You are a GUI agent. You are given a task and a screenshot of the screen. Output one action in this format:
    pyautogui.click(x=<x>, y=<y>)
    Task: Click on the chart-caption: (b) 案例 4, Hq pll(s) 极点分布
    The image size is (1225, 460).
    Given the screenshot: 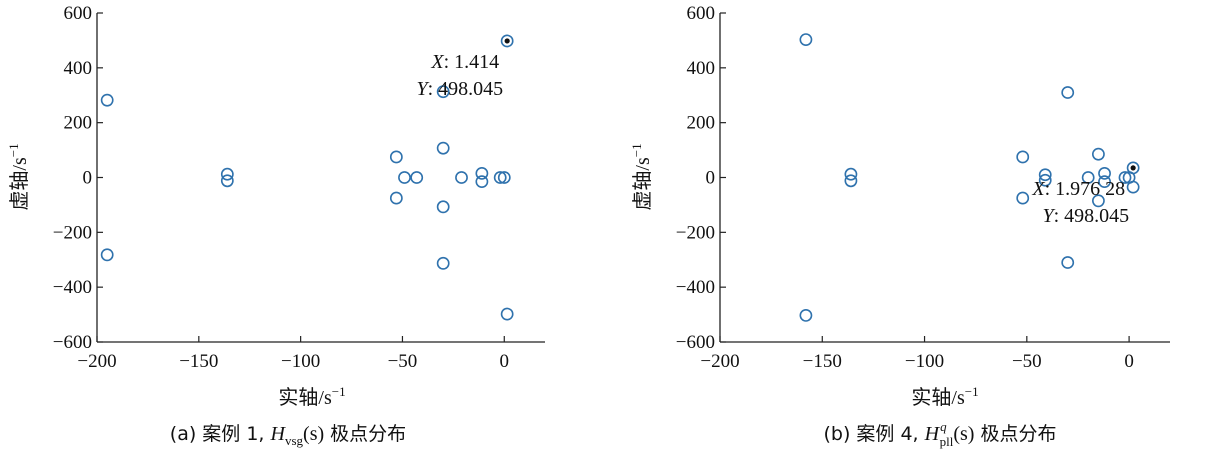 What is the action you would take?
    pyautogui.click(x=940, y=434)
    